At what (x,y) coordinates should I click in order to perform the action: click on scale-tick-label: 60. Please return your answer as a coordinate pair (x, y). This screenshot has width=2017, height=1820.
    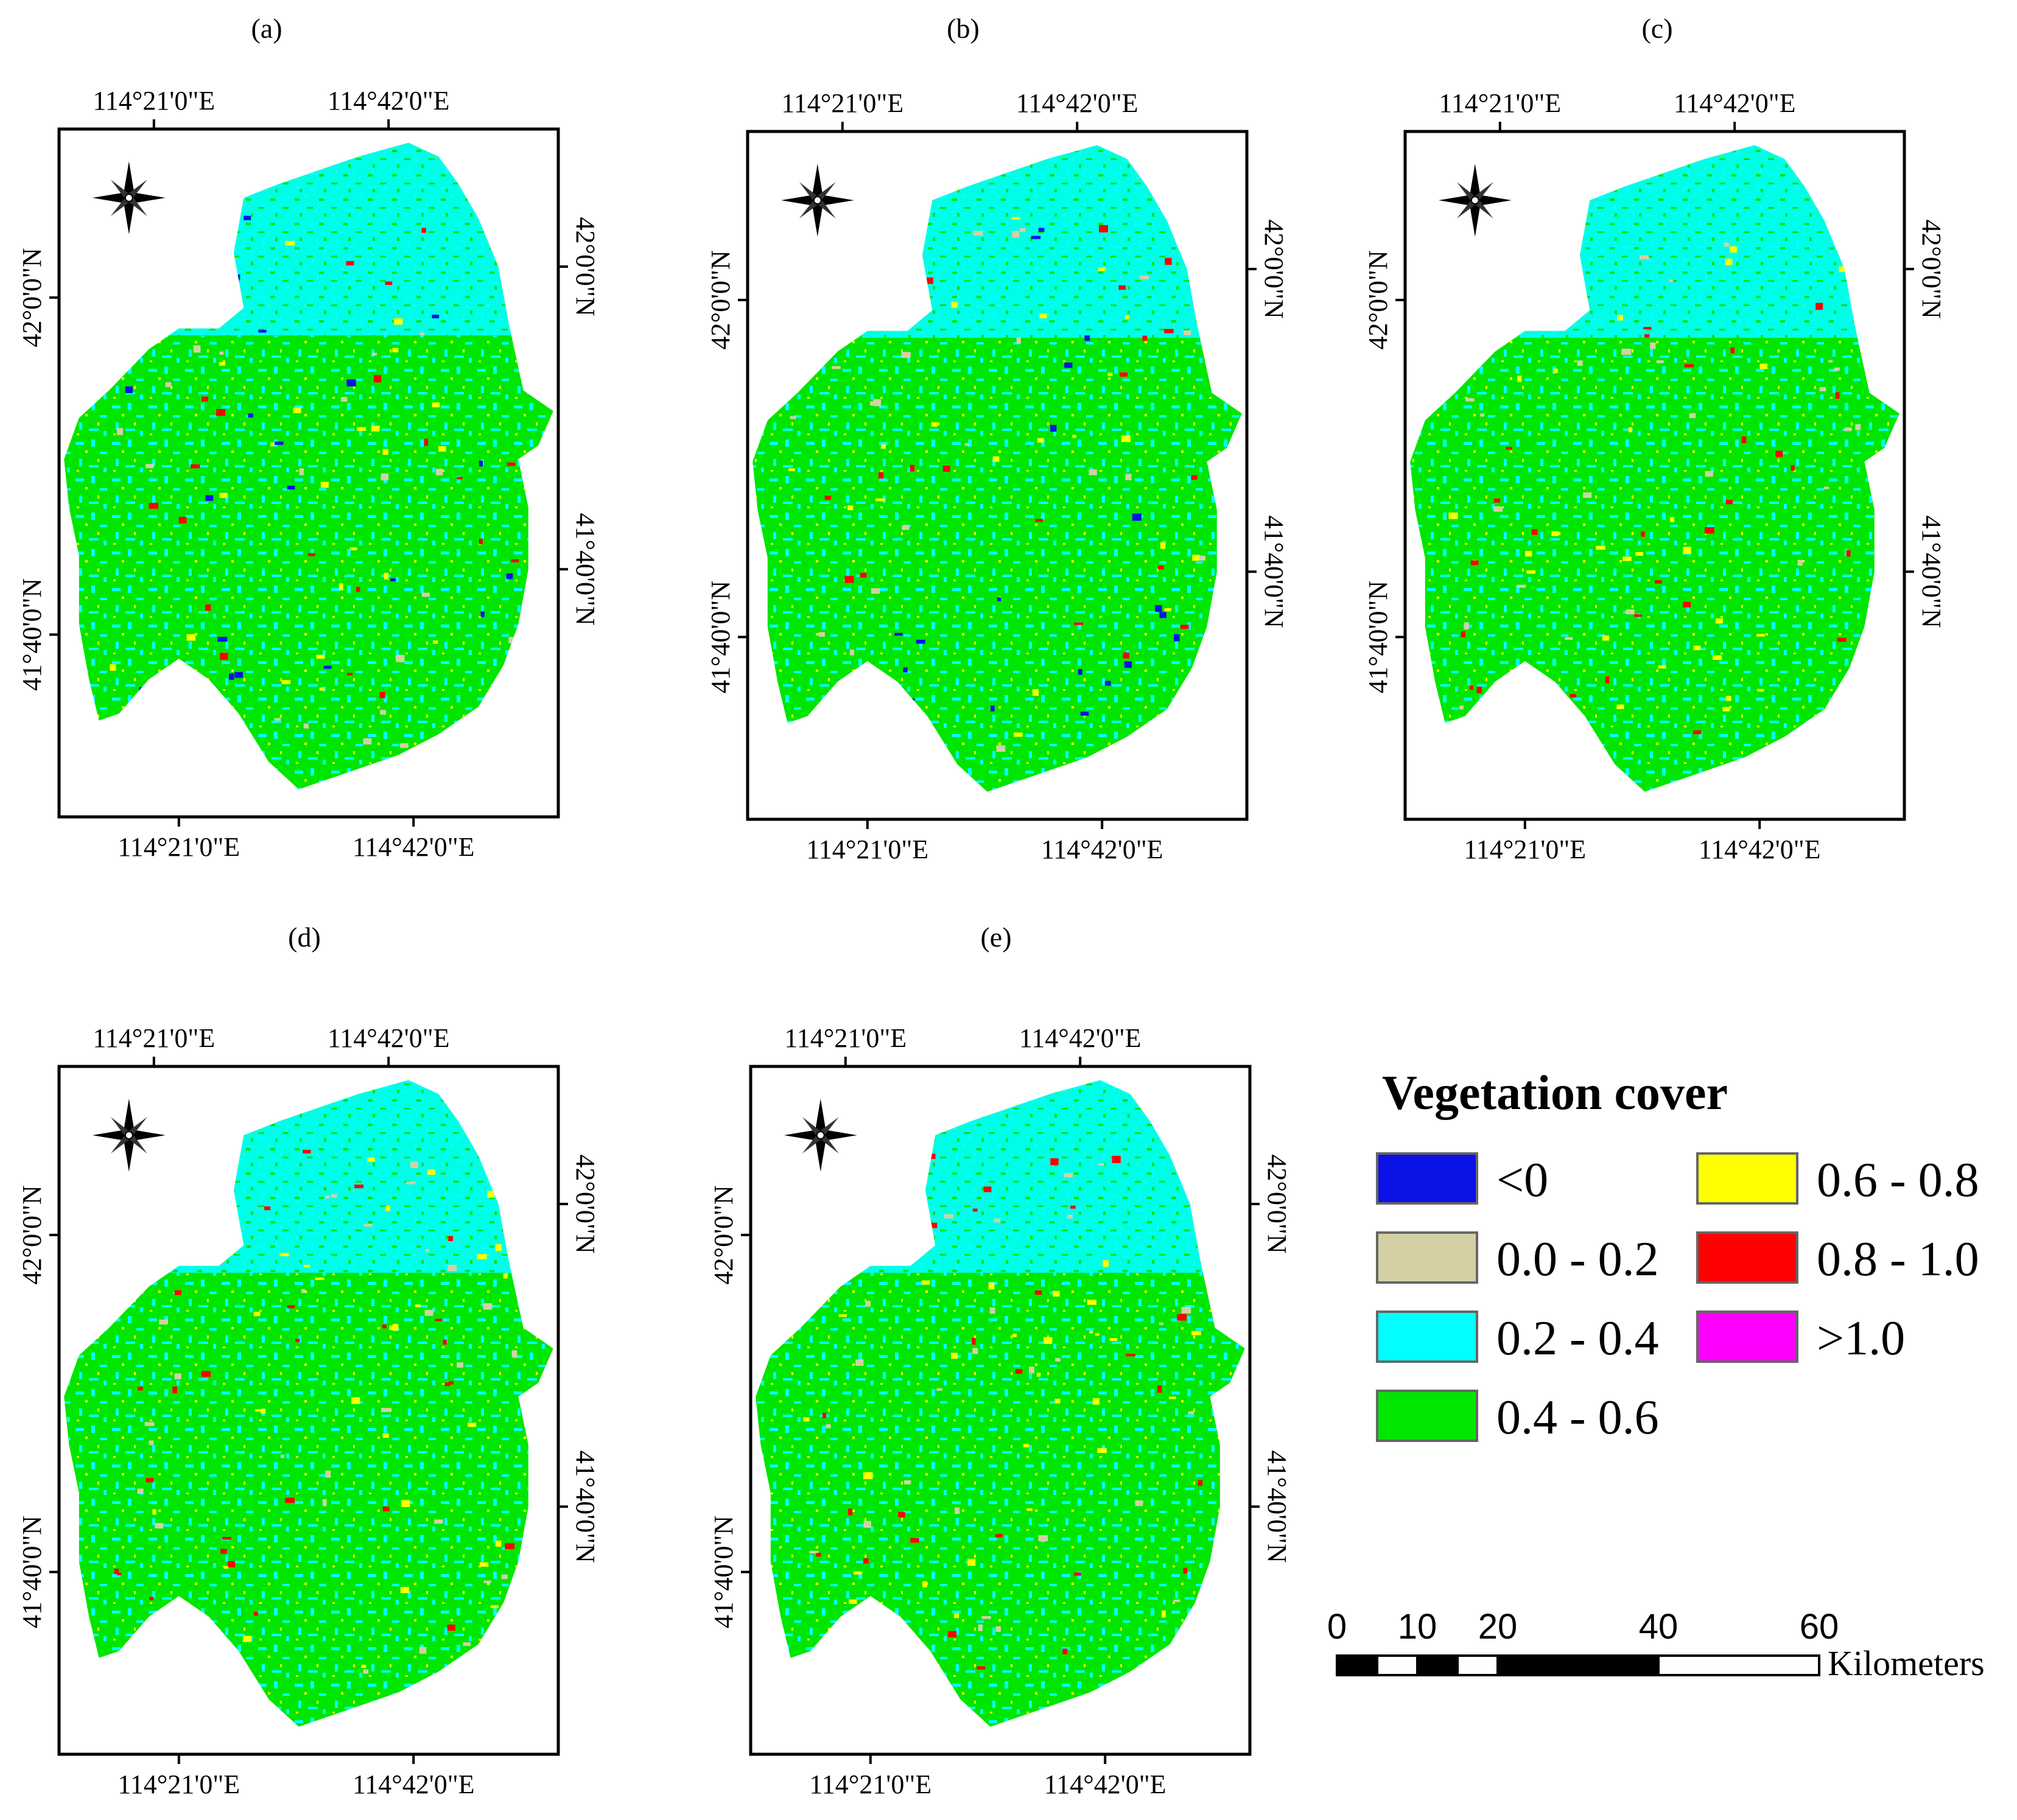
    Looking at the image, I should click on (1819, 1627).